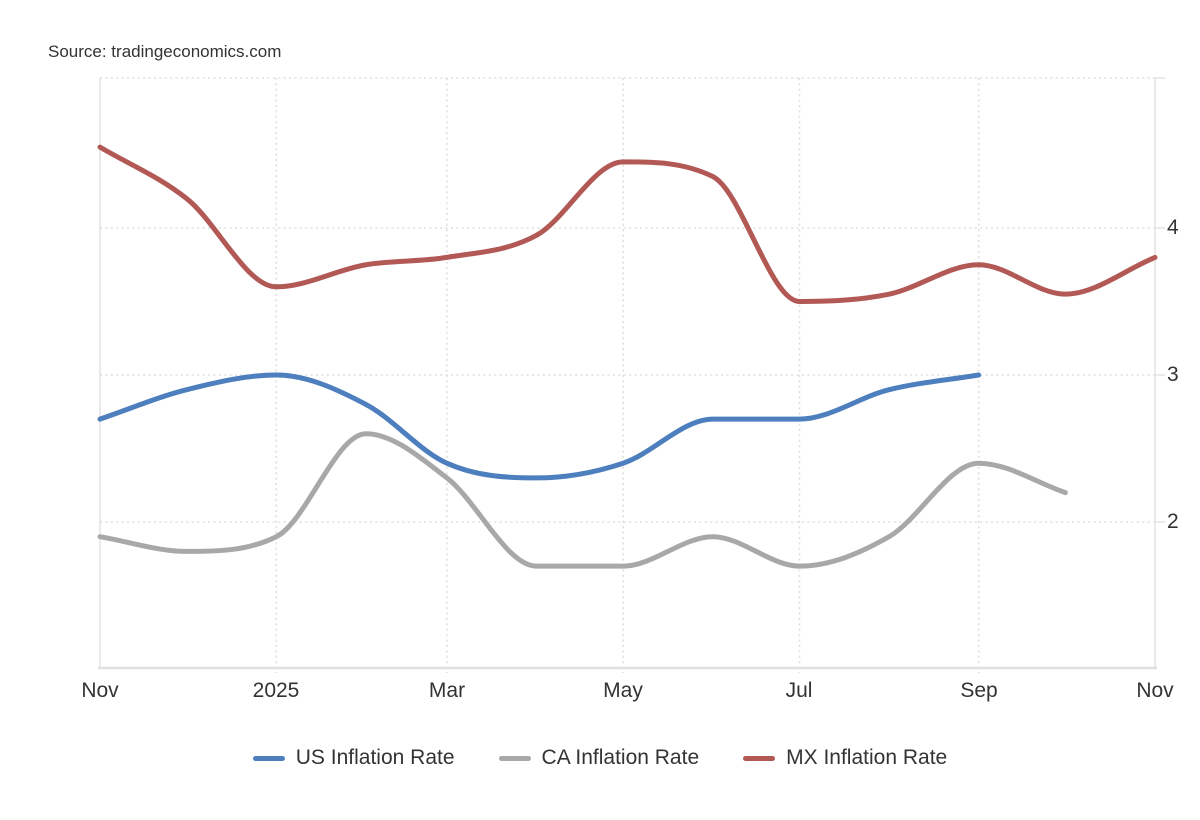  Describe the element at coordinates (799, 690) in the screenshot. I see `x-tick-label: Jul` at that location.